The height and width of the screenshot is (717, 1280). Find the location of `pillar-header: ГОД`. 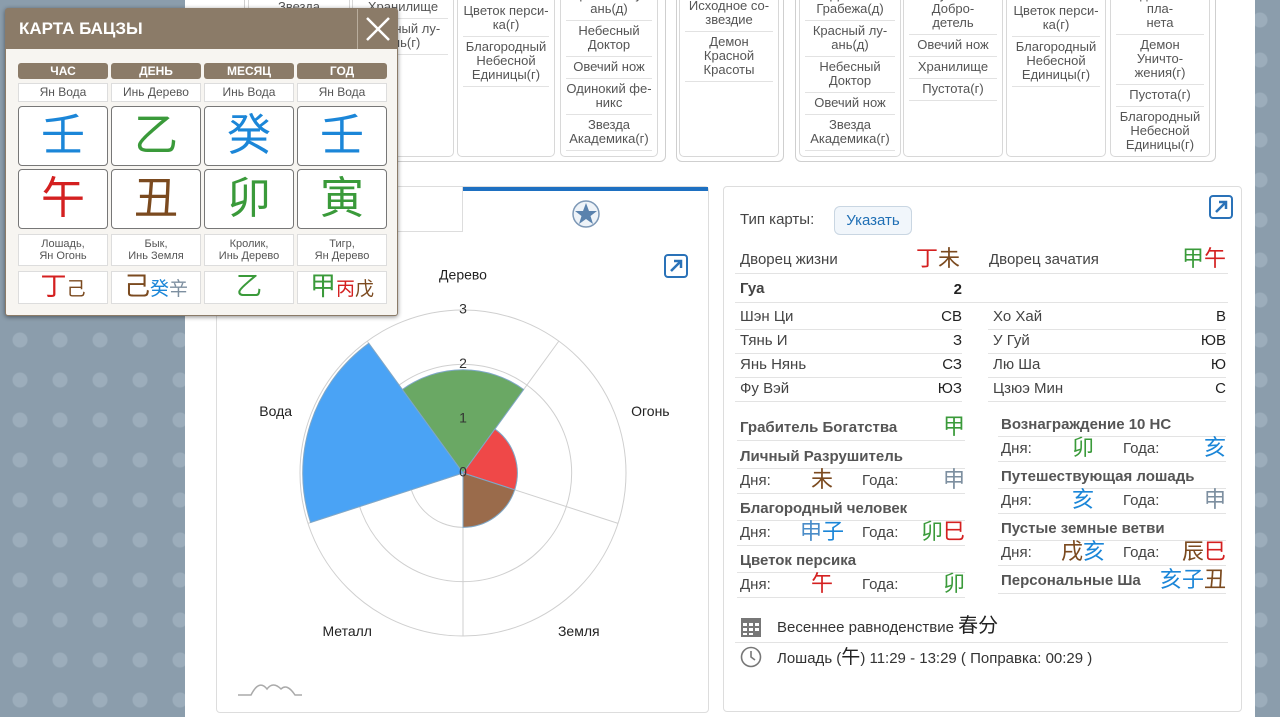

pillar-header: ГОД is located at coordinates (342, 71).